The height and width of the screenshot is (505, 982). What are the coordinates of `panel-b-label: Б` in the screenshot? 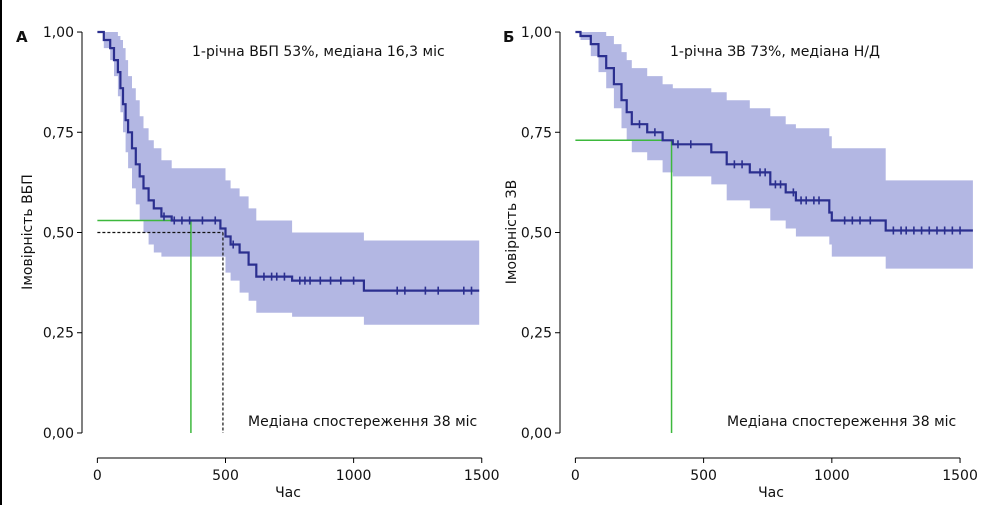 It's located at (508, 37).